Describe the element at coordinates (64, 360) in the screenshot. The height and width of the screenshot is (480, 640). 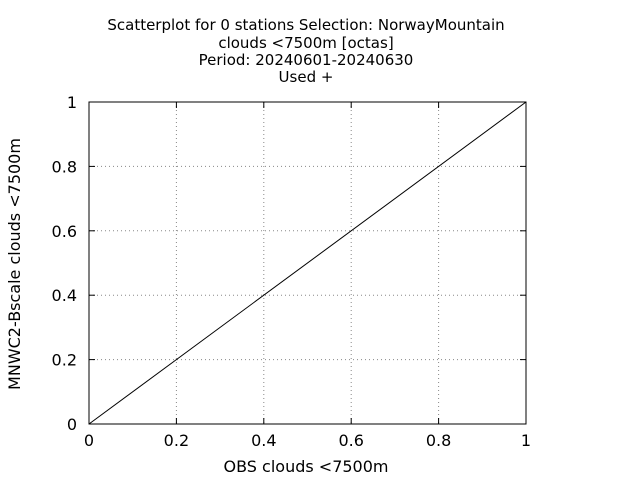
I see `y-tick-label: 0.2` at that location.